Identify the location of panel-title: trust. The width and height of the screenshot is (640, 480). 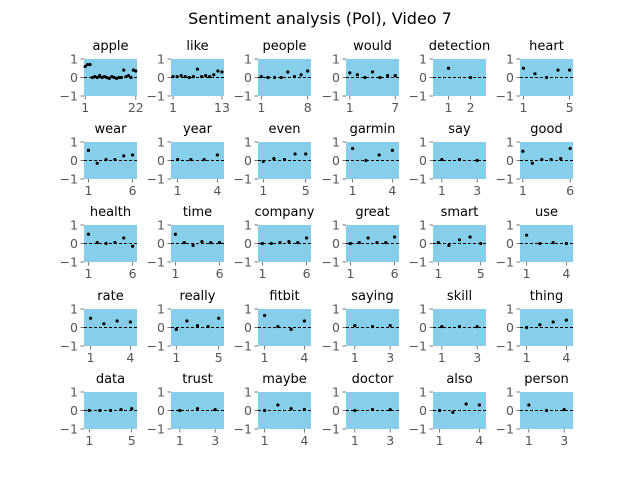
(197, 379).